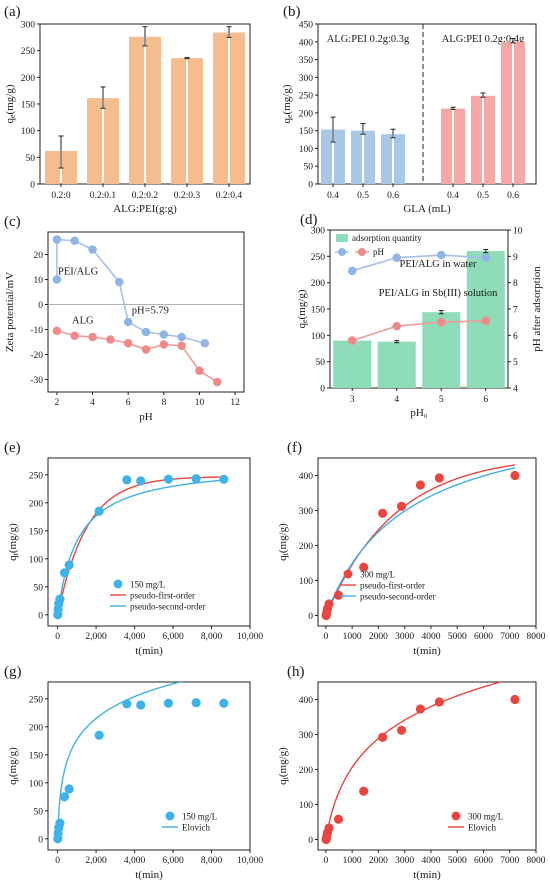 Image resolution: width=550 pixels, height=885 pixels. What do you see at coordinates (39, 256) in the screenshot?
I see `y-tick-label: 20` at bounding box center [39, 256].